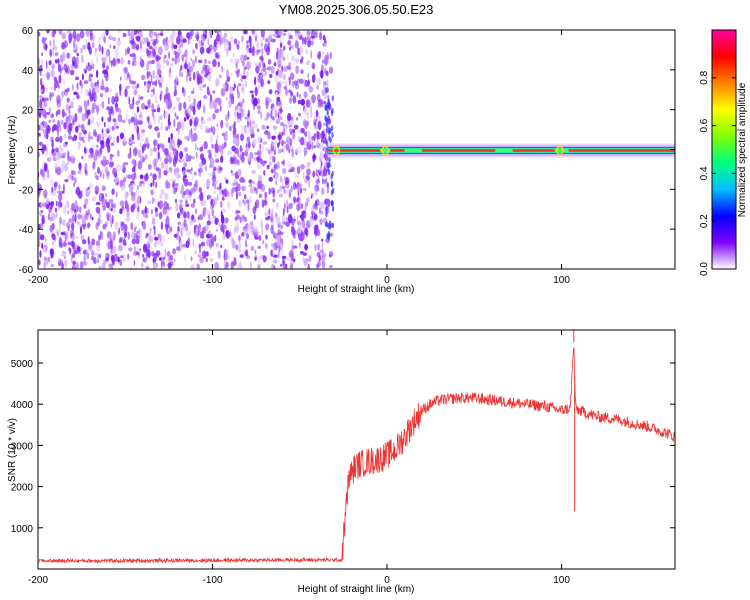  Describe the element at coordinates (704, 173) in the screenshot. I see `colorbar-tick-label: 0.4` at that location.